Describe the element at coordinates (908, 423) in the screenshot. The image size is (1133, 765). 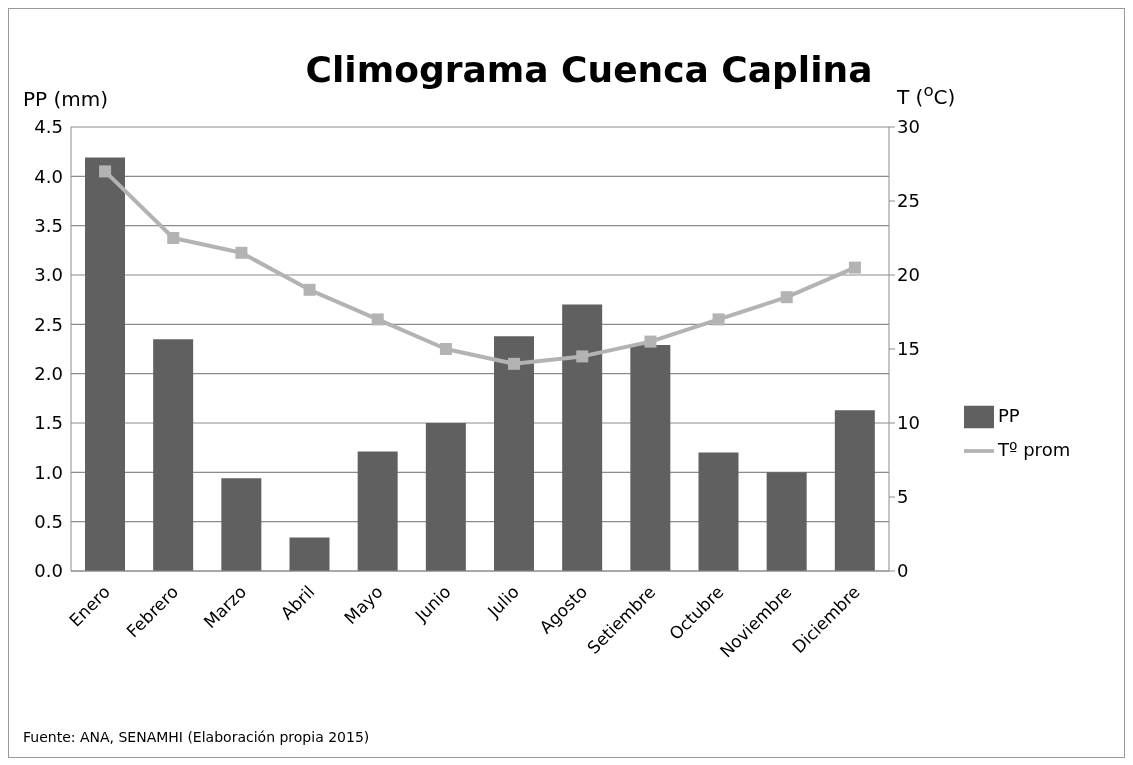
I see `y2-tick-label: 10` at that location.